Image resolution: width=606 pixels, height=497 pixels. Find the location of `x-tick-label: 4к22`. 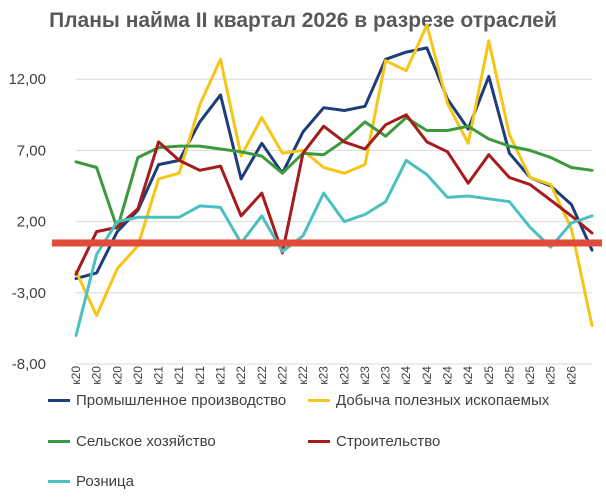

x-tick-label: 4к22 is located at coordinates (303, 375).